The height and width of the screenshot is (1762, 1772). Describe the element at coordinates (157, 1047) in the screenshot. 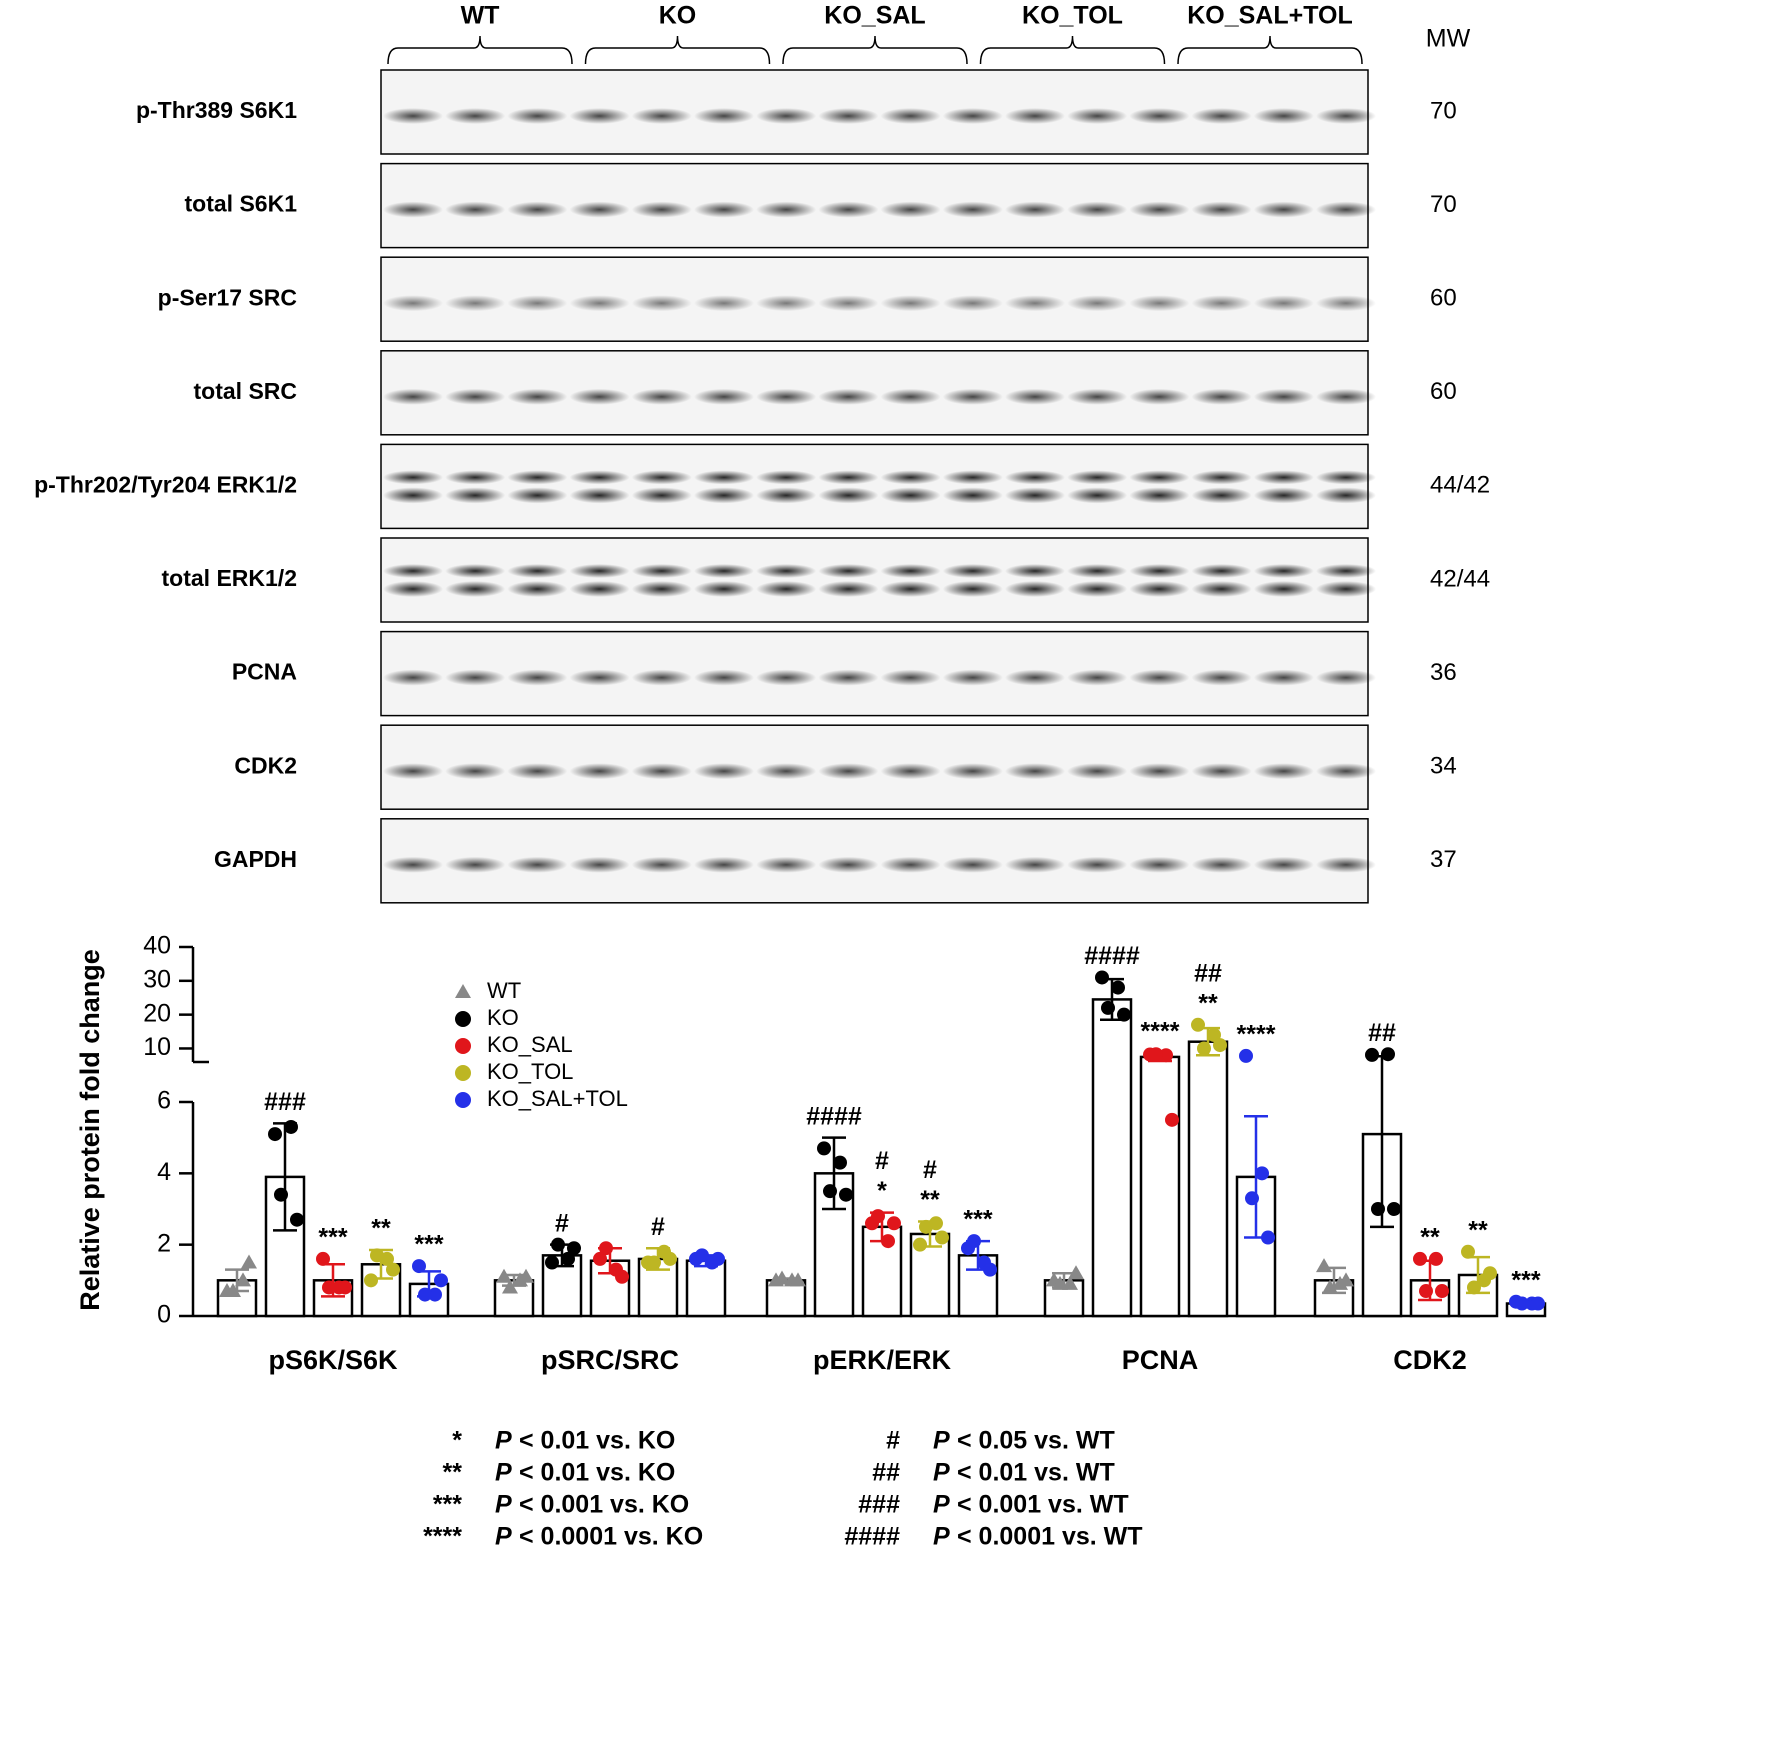

I see `y-tick-label: 10` at that location.